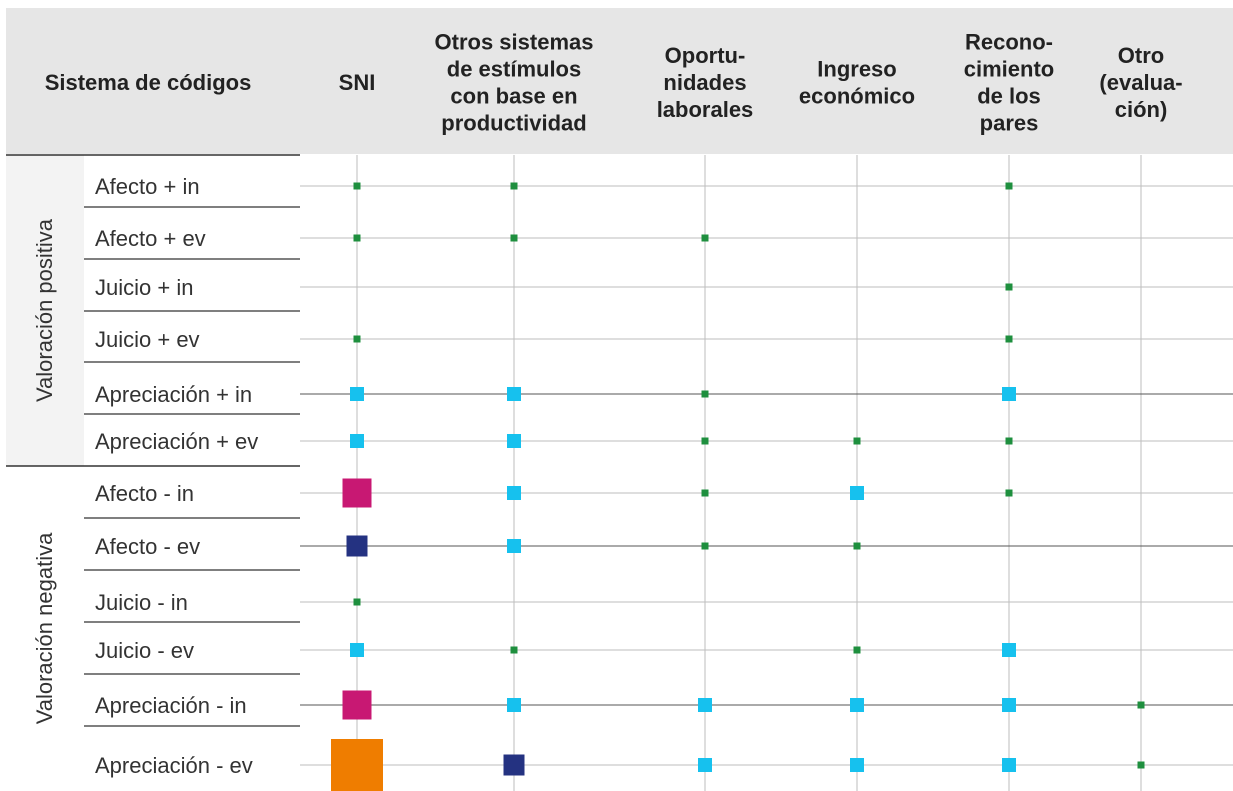 This screenshot has height=791, width=1233. What do you see at coordinates (144, 493) in the screenshot?
I see `row-label: Afecto - in` at bounding box center [144, 493].